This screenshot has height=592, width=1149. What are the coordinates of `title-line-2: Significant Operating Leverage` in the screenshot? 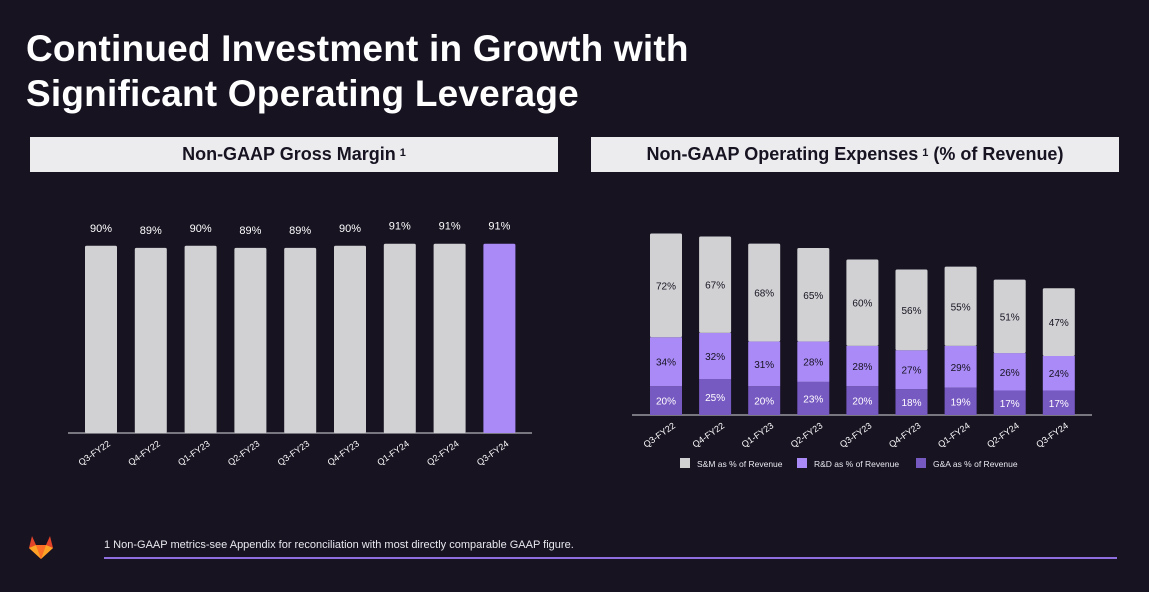 It's located at (302, 93).